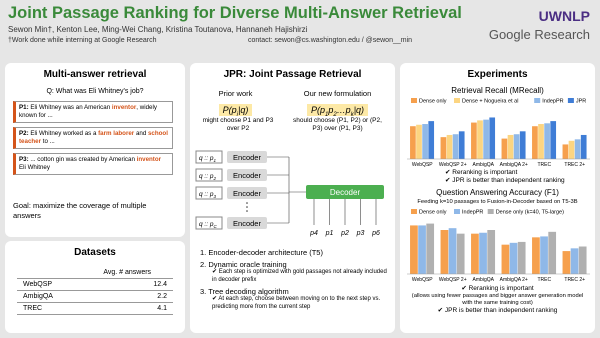  I want to click on formula-box: P(pi|q), so click(235, 111).